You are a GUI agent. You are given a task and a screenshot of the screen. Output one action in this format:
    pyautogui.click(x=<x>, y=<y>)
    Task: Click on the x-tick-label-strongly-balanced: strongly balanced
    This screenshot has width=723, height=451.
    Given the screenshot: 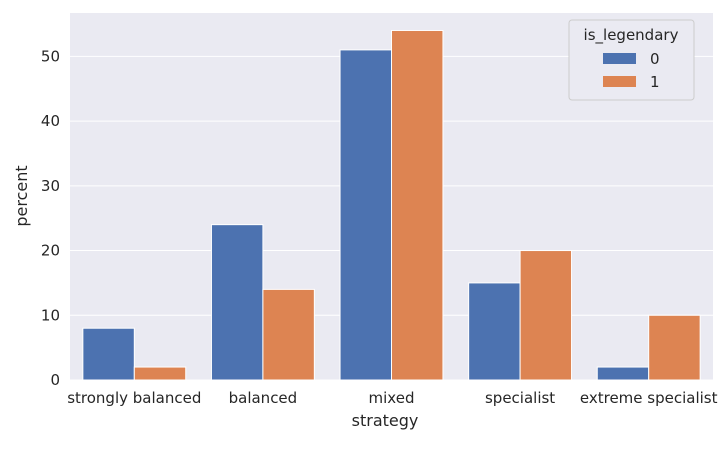 What is the action you would take?
    pyautogui.click(x=134, y=398)
    